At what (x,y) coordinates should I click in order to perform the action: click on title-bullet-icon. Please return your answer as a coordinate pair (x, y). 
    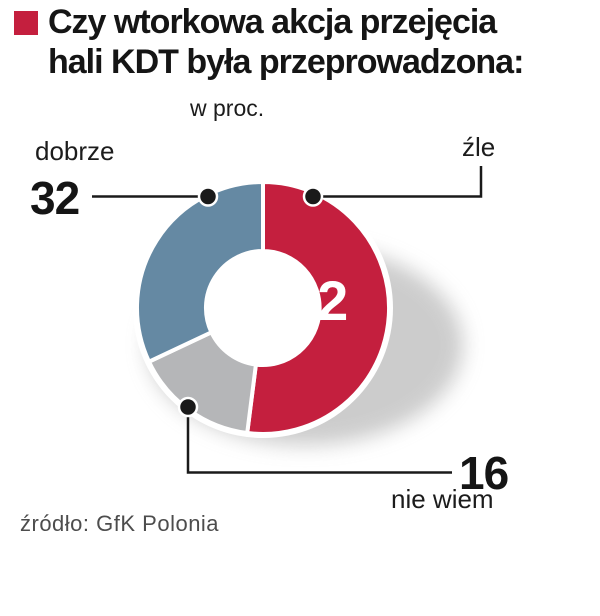
    Looking at the image, I should click on (26, 23).